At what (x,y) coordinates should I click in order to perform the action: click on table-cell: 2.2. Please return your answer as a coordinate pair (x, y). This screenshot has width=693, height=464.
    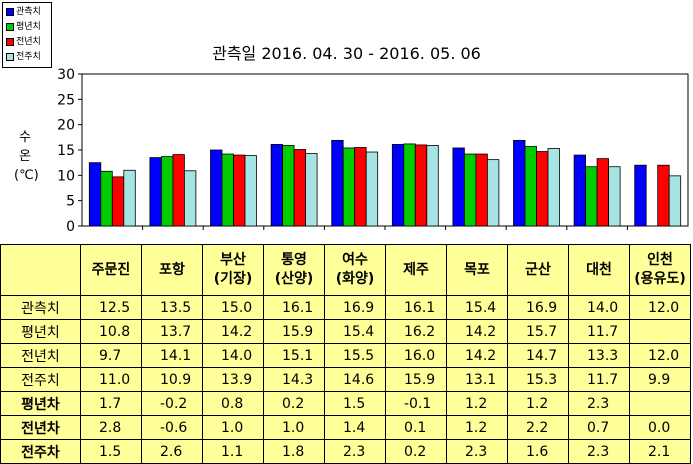
    Looking at the image, I should click on (538, 427).